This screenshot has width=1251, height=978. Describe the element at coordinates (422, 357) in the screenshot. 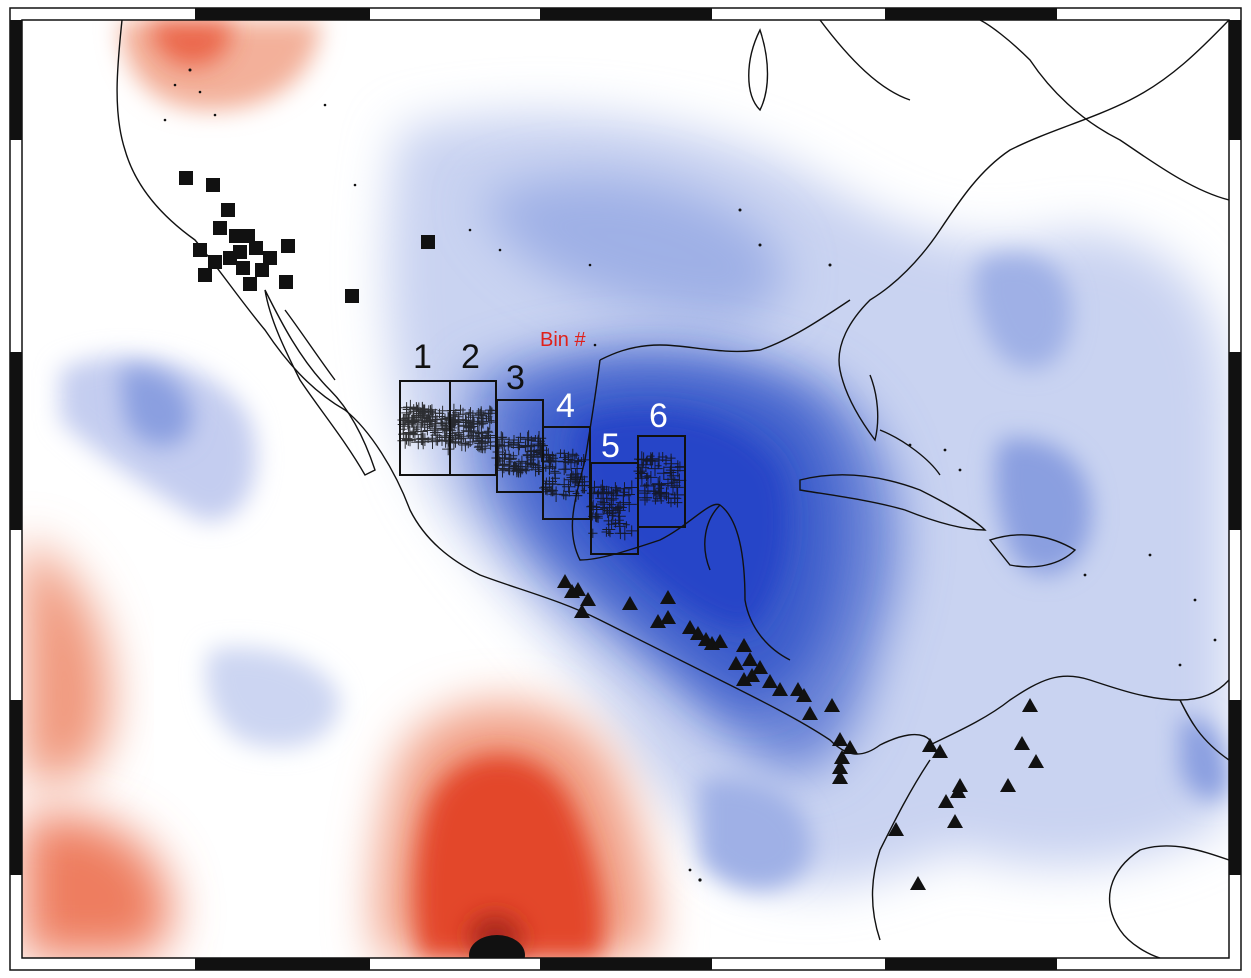

I see `bin-label-1: 1` at that location.